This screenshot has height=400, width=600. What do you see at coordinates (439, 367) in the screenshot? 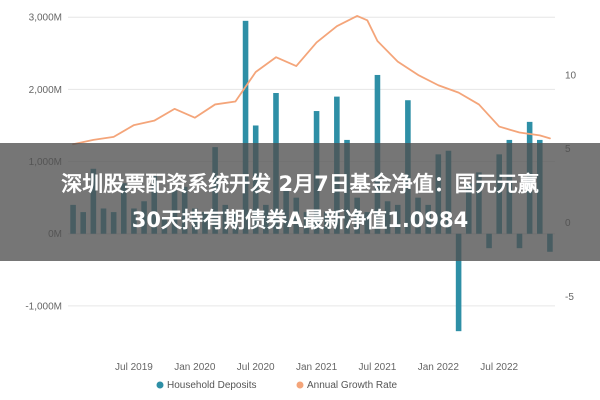
I see `x-axis-tick-label: Jan 2022` at bounding box center [439, 367].